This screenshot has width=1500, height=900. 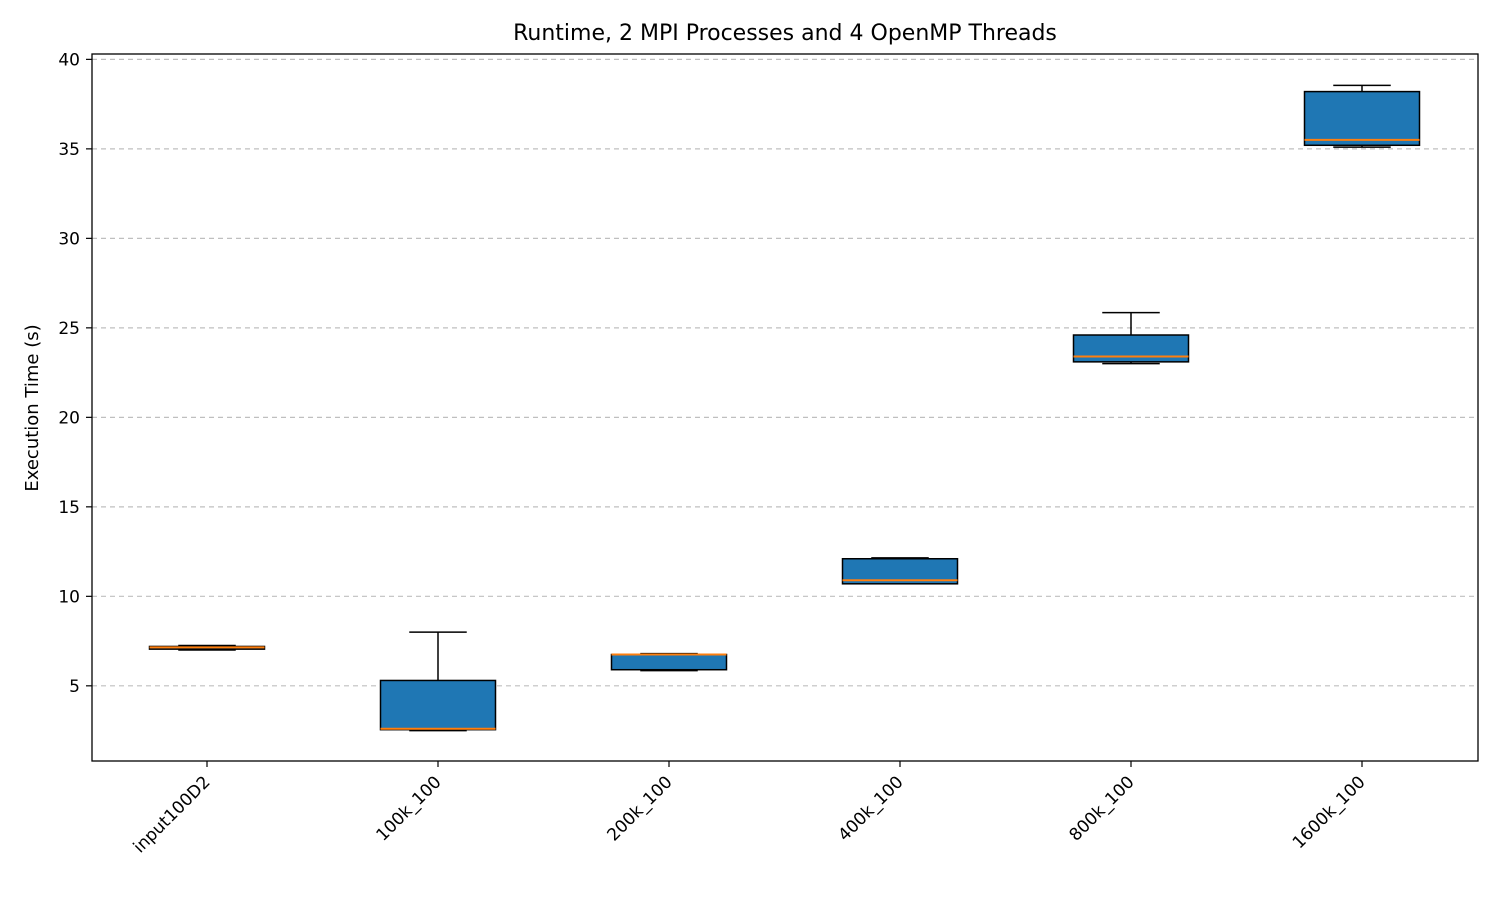 What do you see at coordinates (207, 647) in the screenshot?
I see `box-input100D2` at bounding box center [207, 647].